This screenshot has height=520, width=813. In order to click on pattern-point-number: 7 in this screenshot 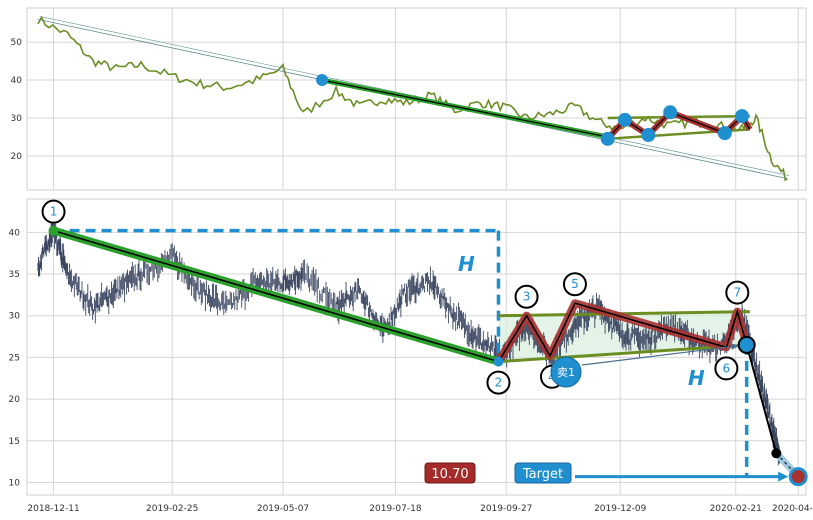, I will do `click(737, 293)`.